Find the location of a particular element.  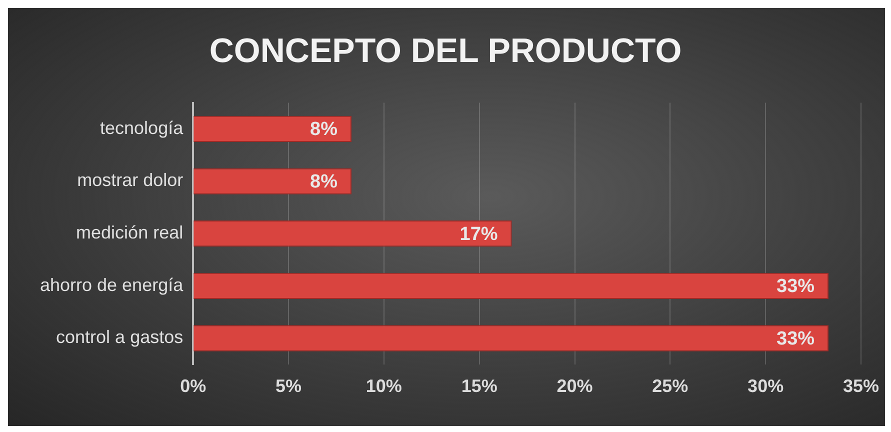

y-tick-label: control a gastos is located at coordinates (120, 337).